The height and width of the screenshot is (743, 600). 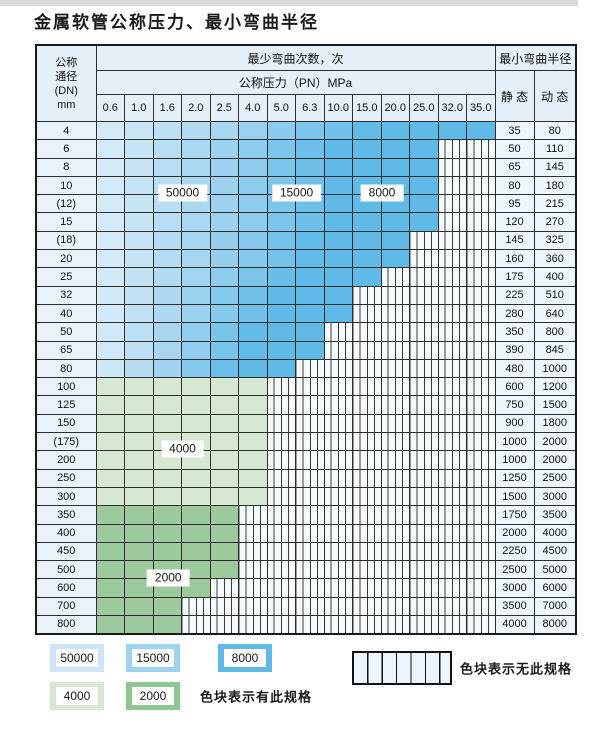 What do you see at coordinates (77, 658) in the screenshot?
I see `legend-swatch: 50000` at bounding box center [77, 658].